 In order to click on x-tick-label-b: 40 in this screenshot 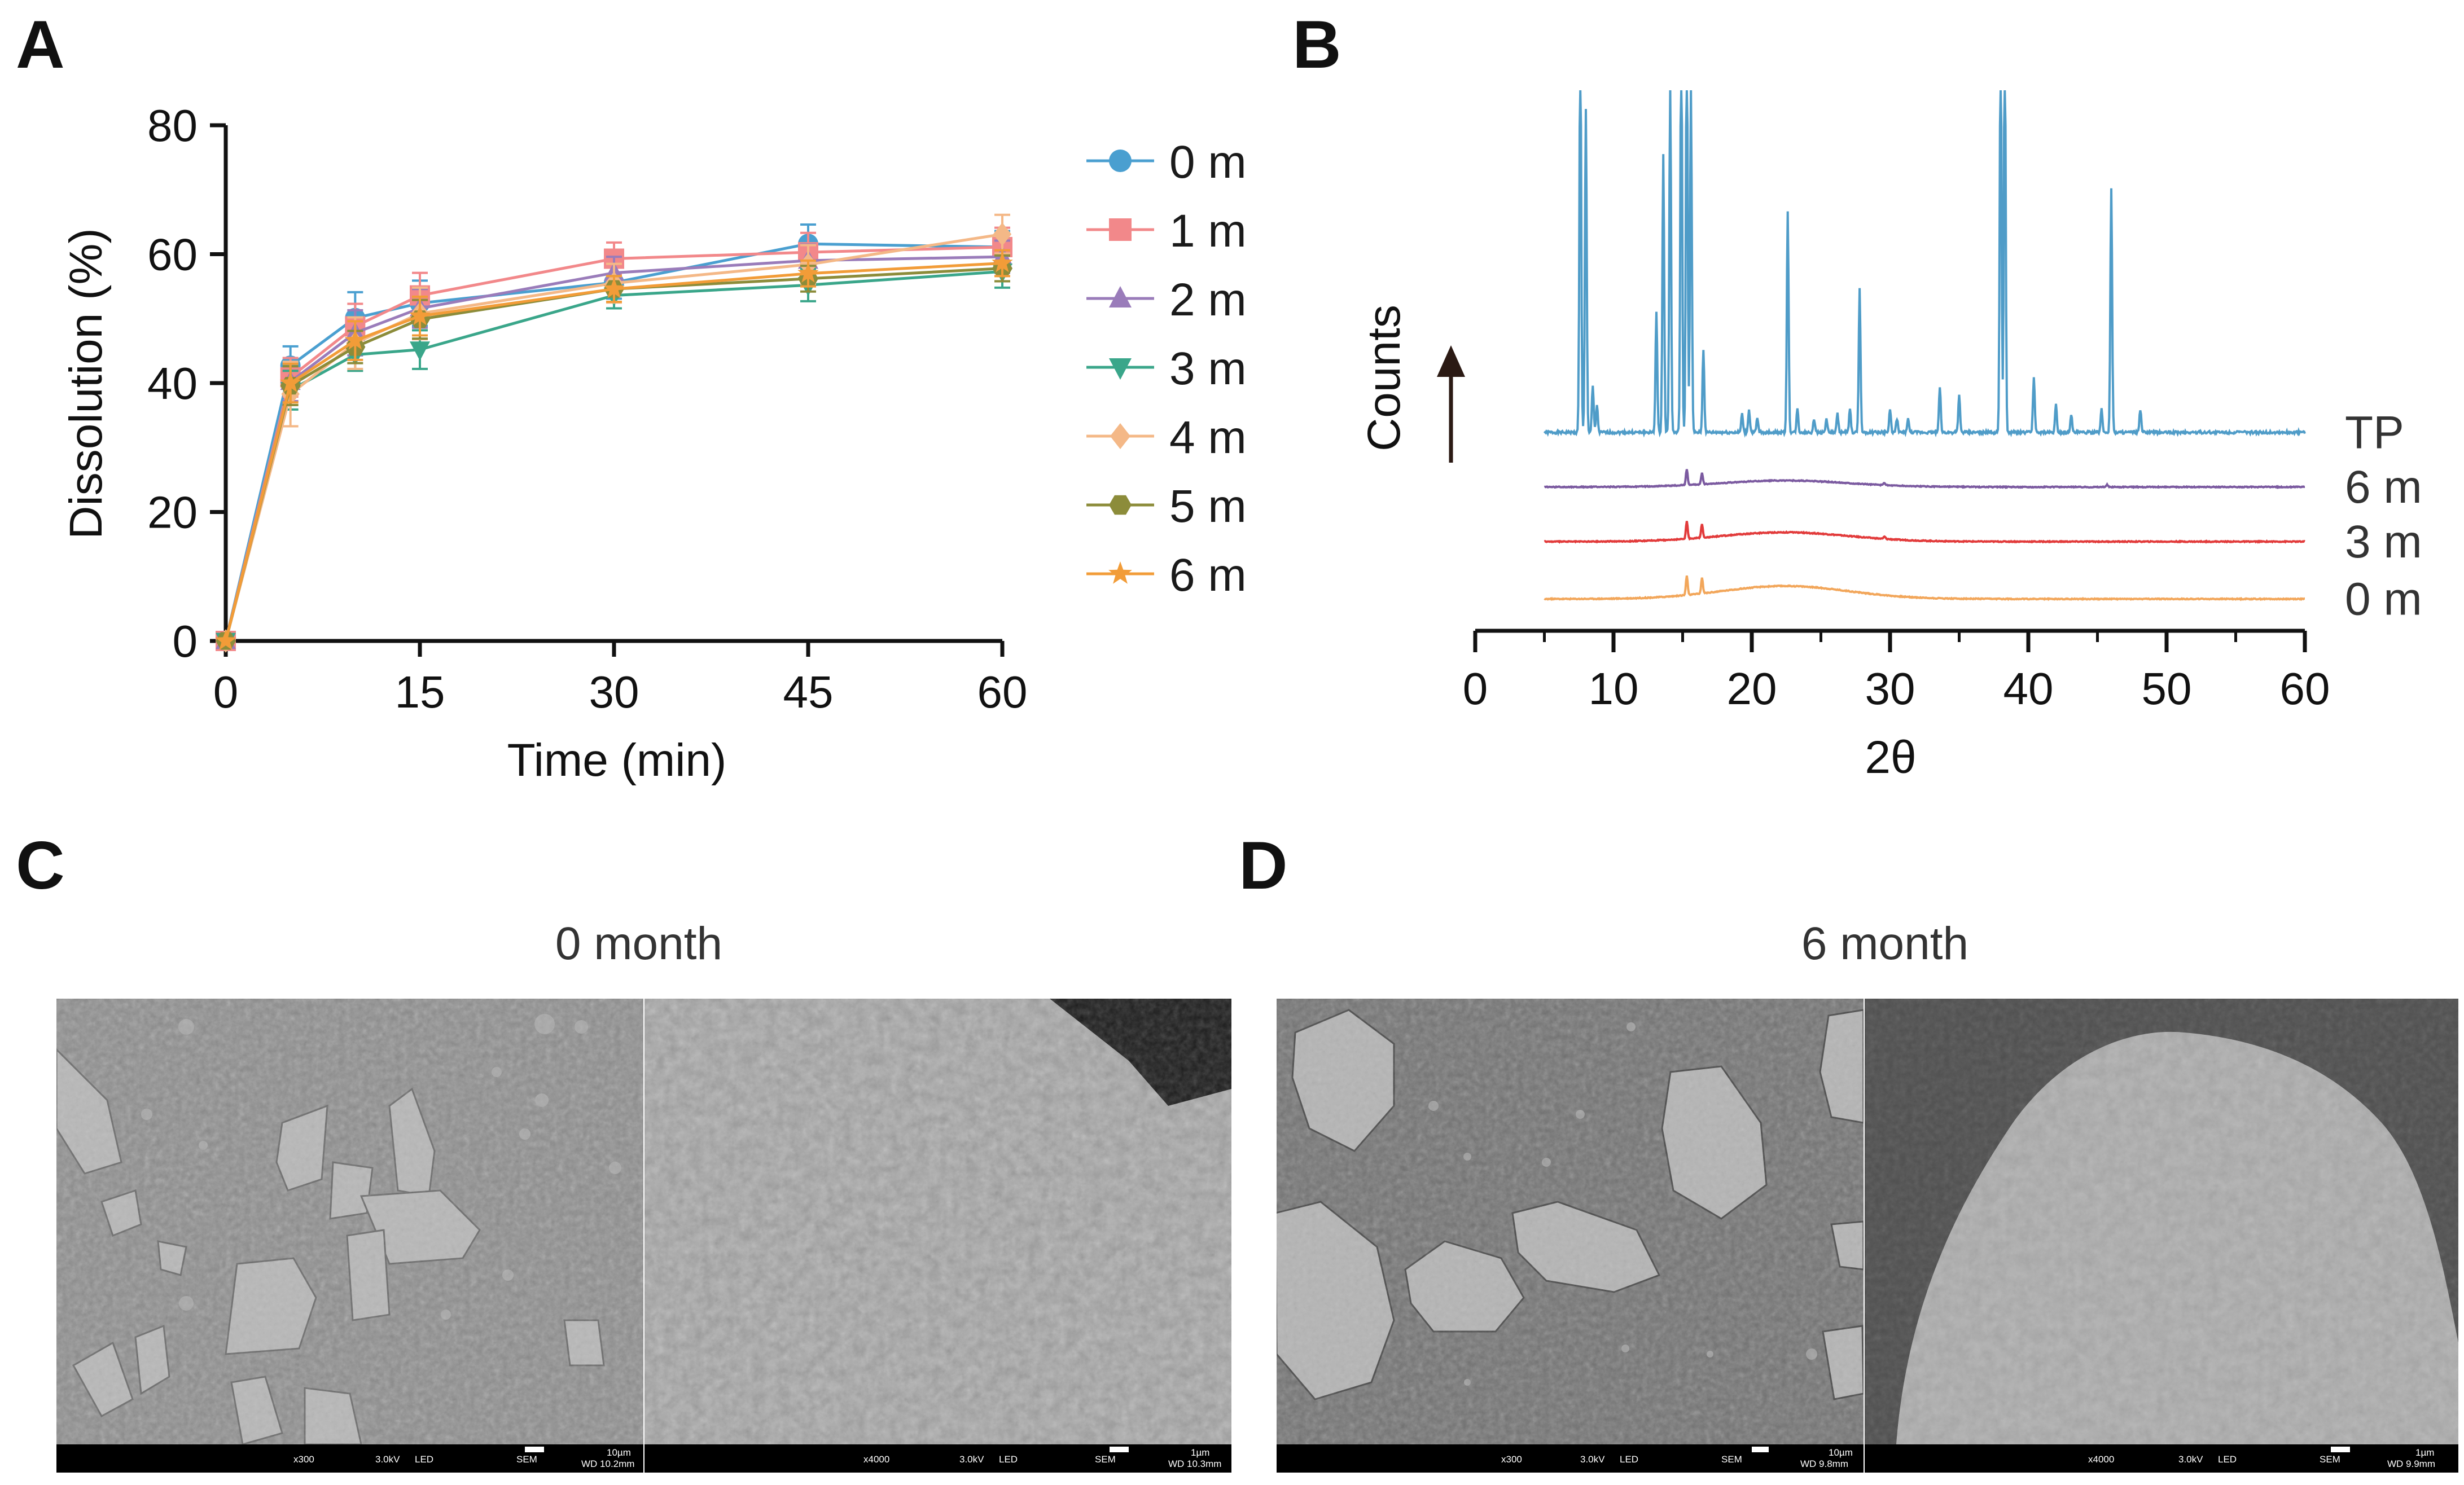, I will do `click(2028, 689)`.